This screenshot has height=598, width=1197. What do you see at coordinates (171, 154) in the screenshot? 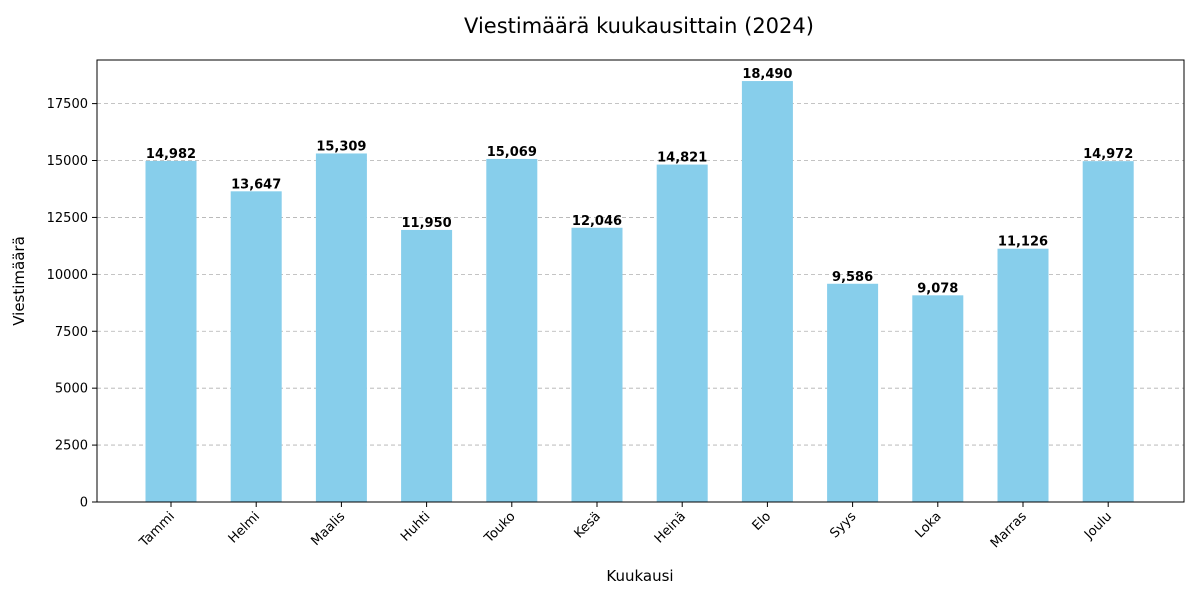
I see `value-label: 14,982` at bounding box center [171, 154].